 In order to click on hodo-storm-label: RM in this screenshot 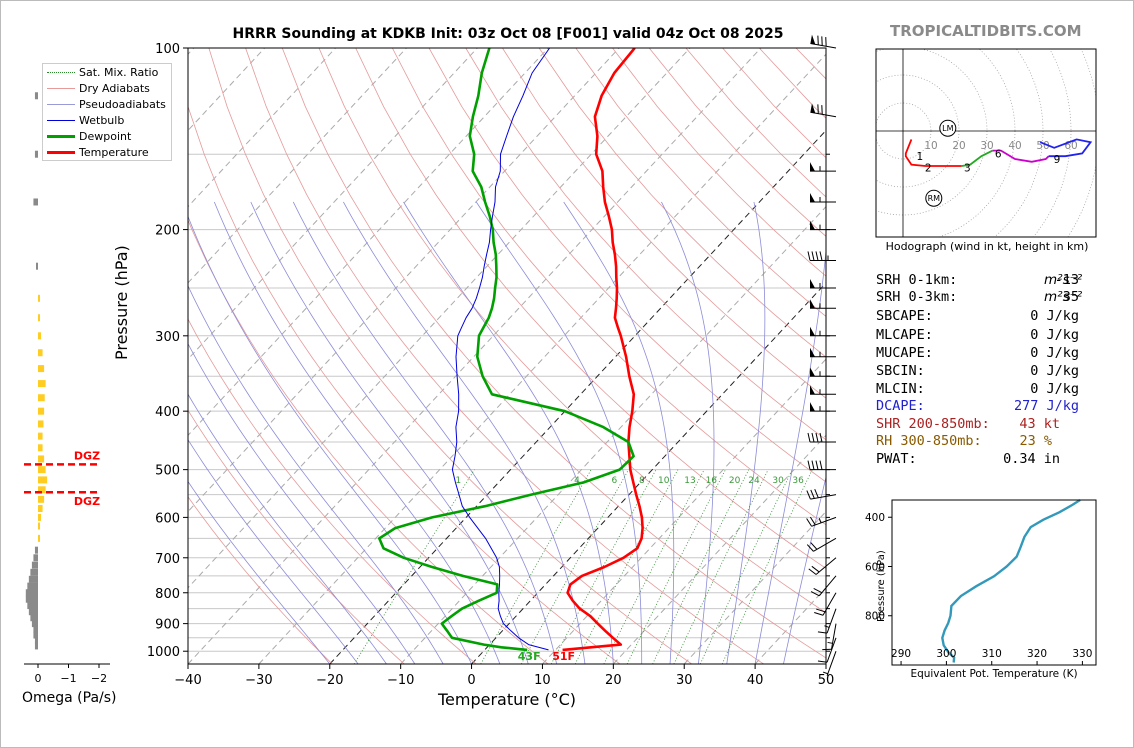, I will do `click(934, 198)`.